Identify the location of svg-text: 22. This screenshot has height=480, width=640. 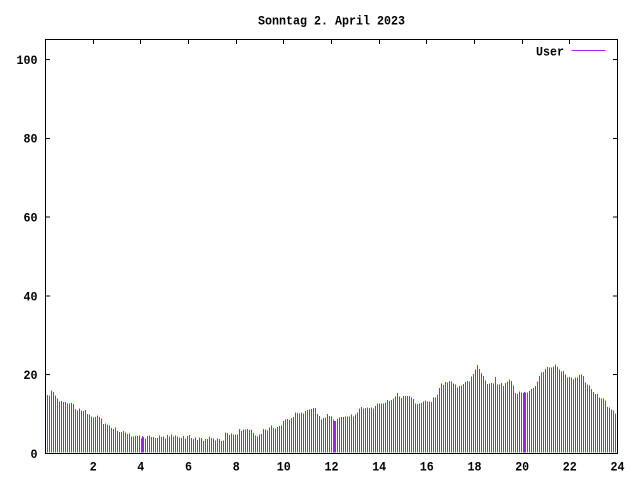
(570, 467).